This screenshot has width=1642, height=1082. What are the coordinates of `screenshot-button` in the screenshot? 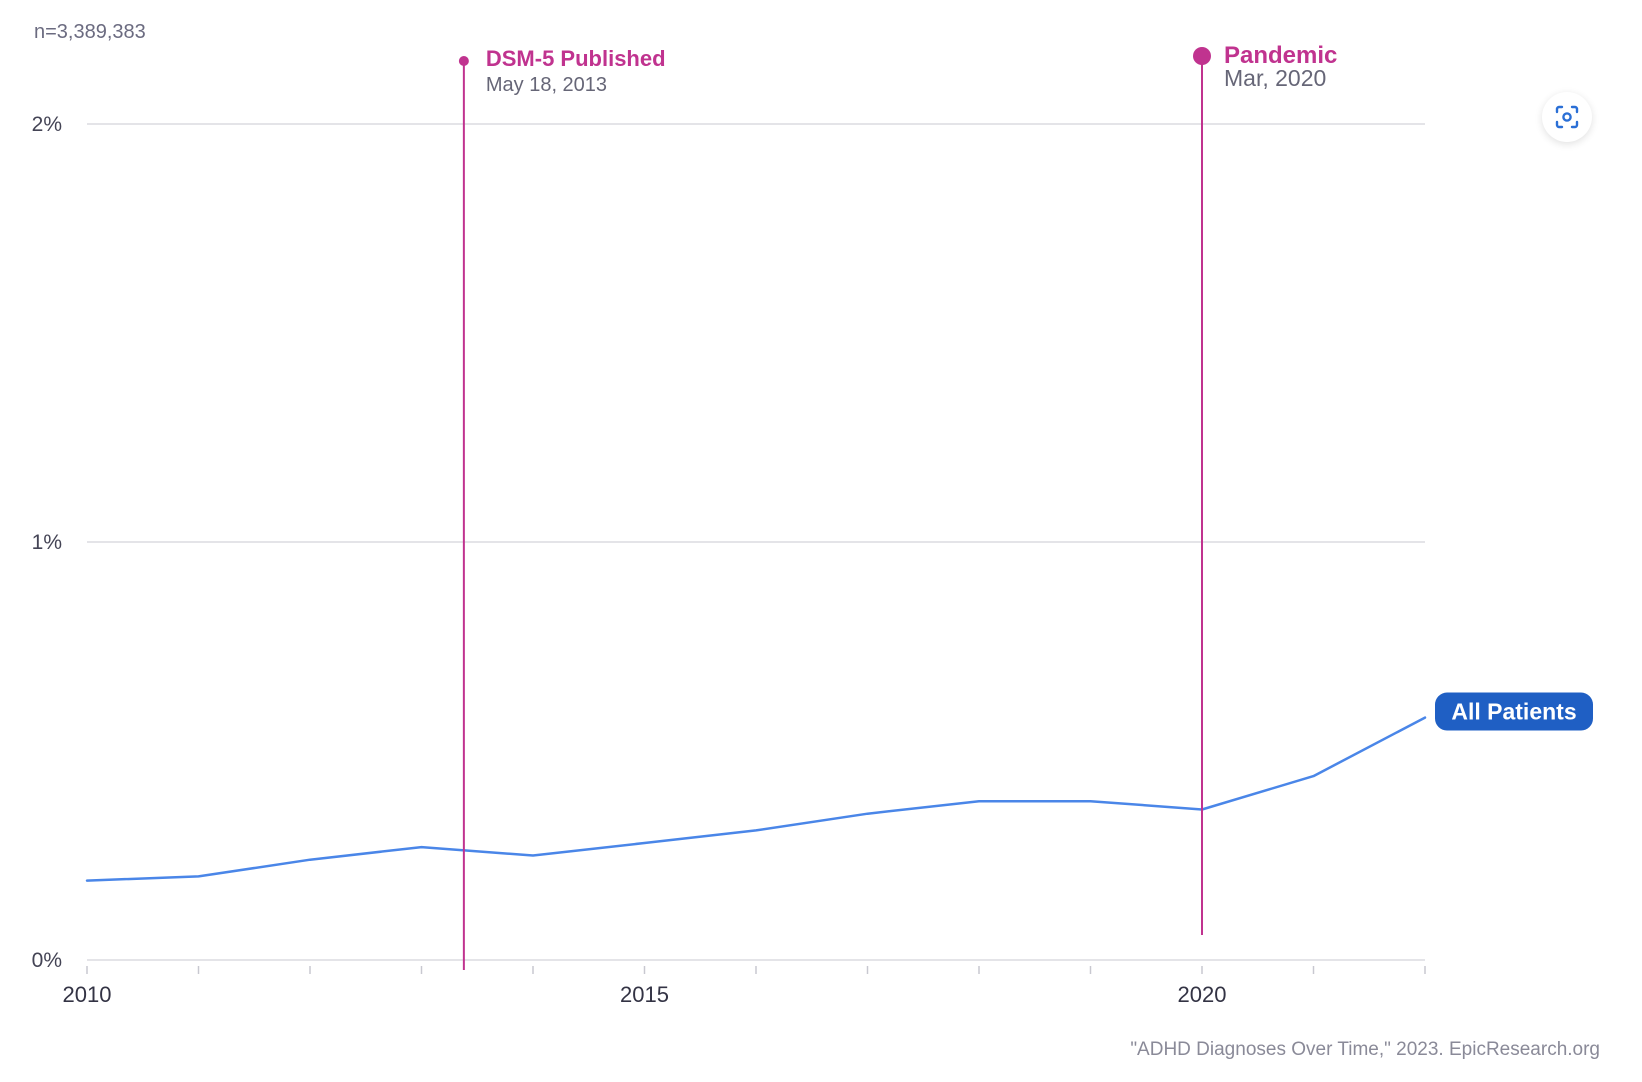 It's located at (1567, 117).